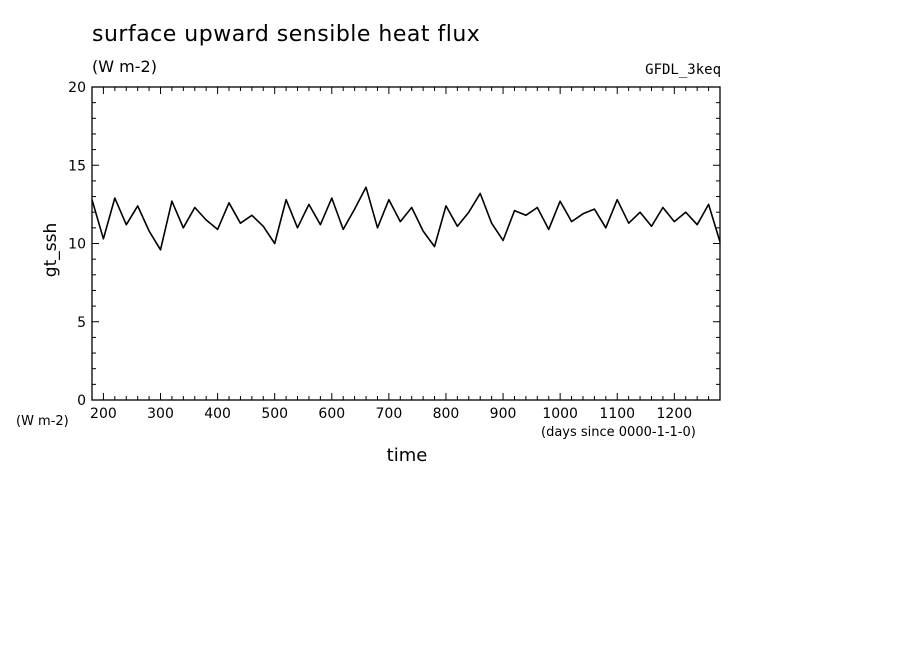  Describe the element at coordinates (560, 414) in the screenshot. I see `x-tick-label: 1000` at that location.